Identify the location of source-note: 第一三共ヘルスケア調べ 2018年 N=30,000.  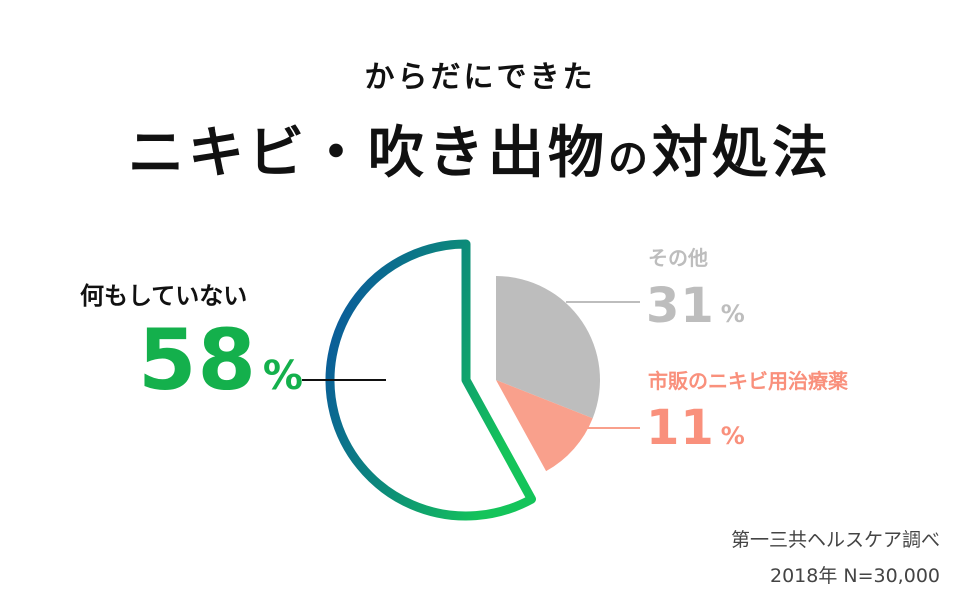
(835, 558).